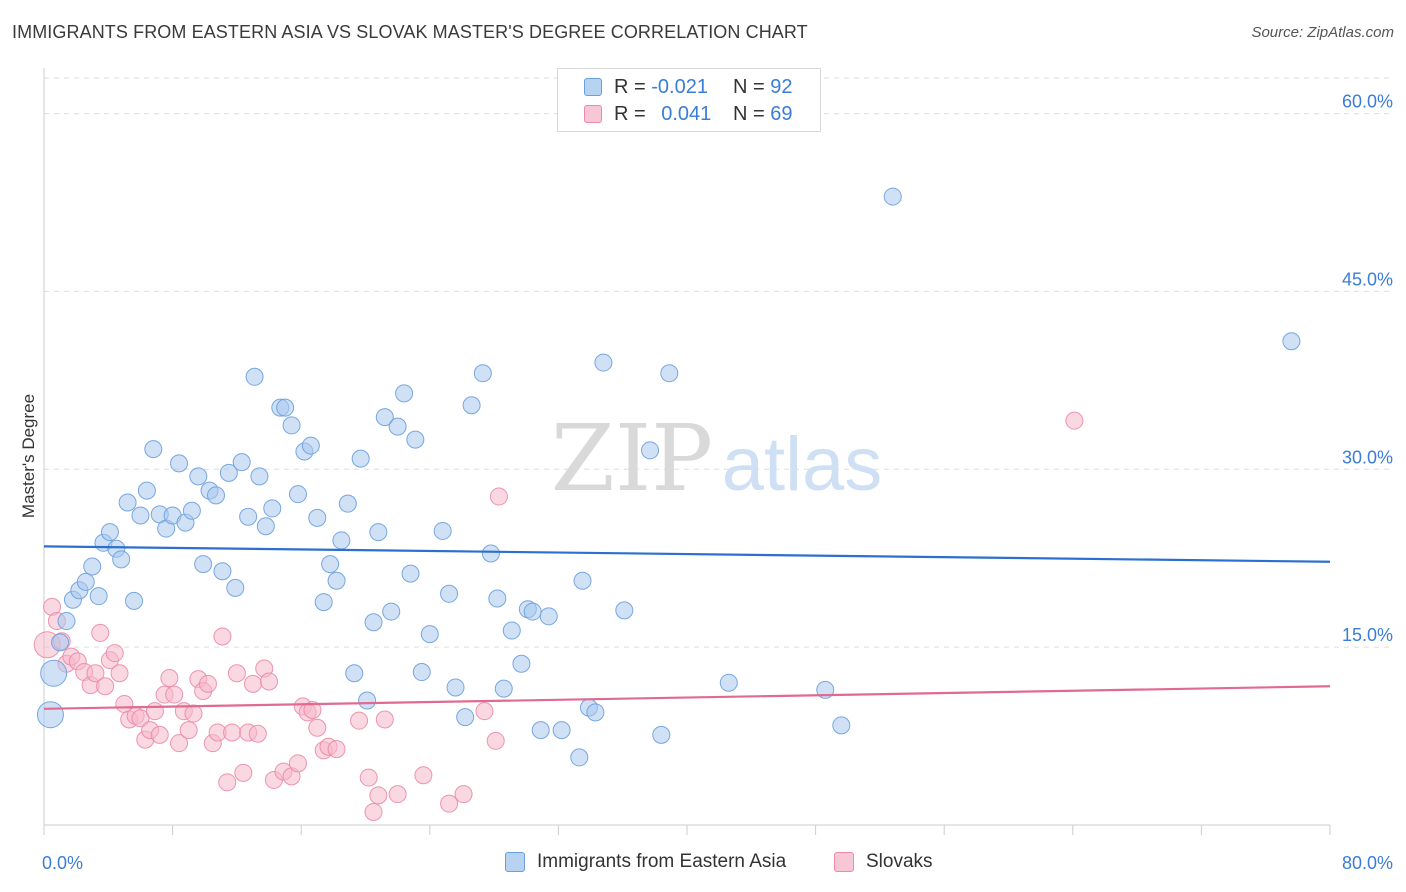 The height and width of the screenshot is (892, 1406). What do you see at coordinates (781, 86) in the screenshot?
I see `legend-n-value: 92` at bounding box center [781, 86].